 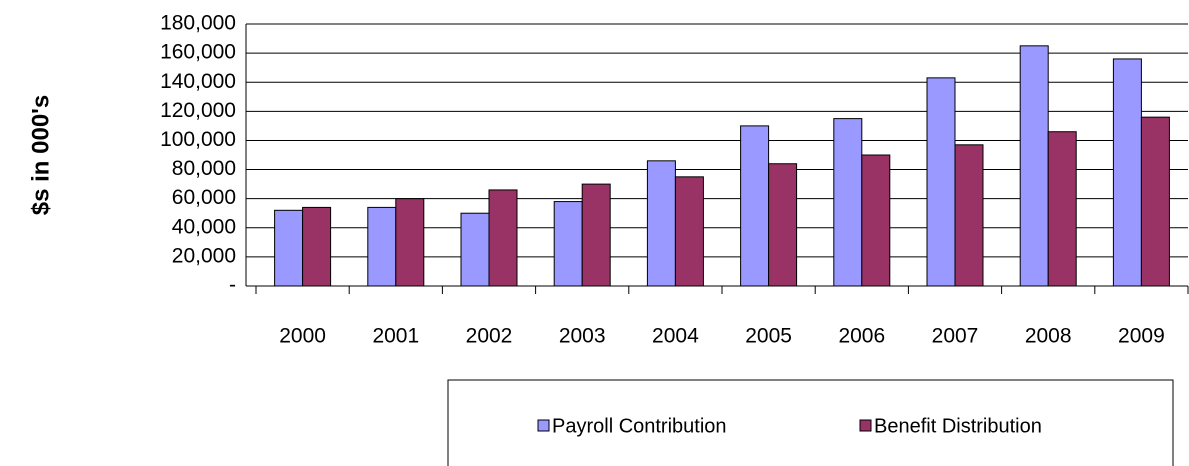 What do you see at coordinates (204, 226) in the screenshot?
I see `y-tick-label: 40,000` at bounding box center [204, 226].